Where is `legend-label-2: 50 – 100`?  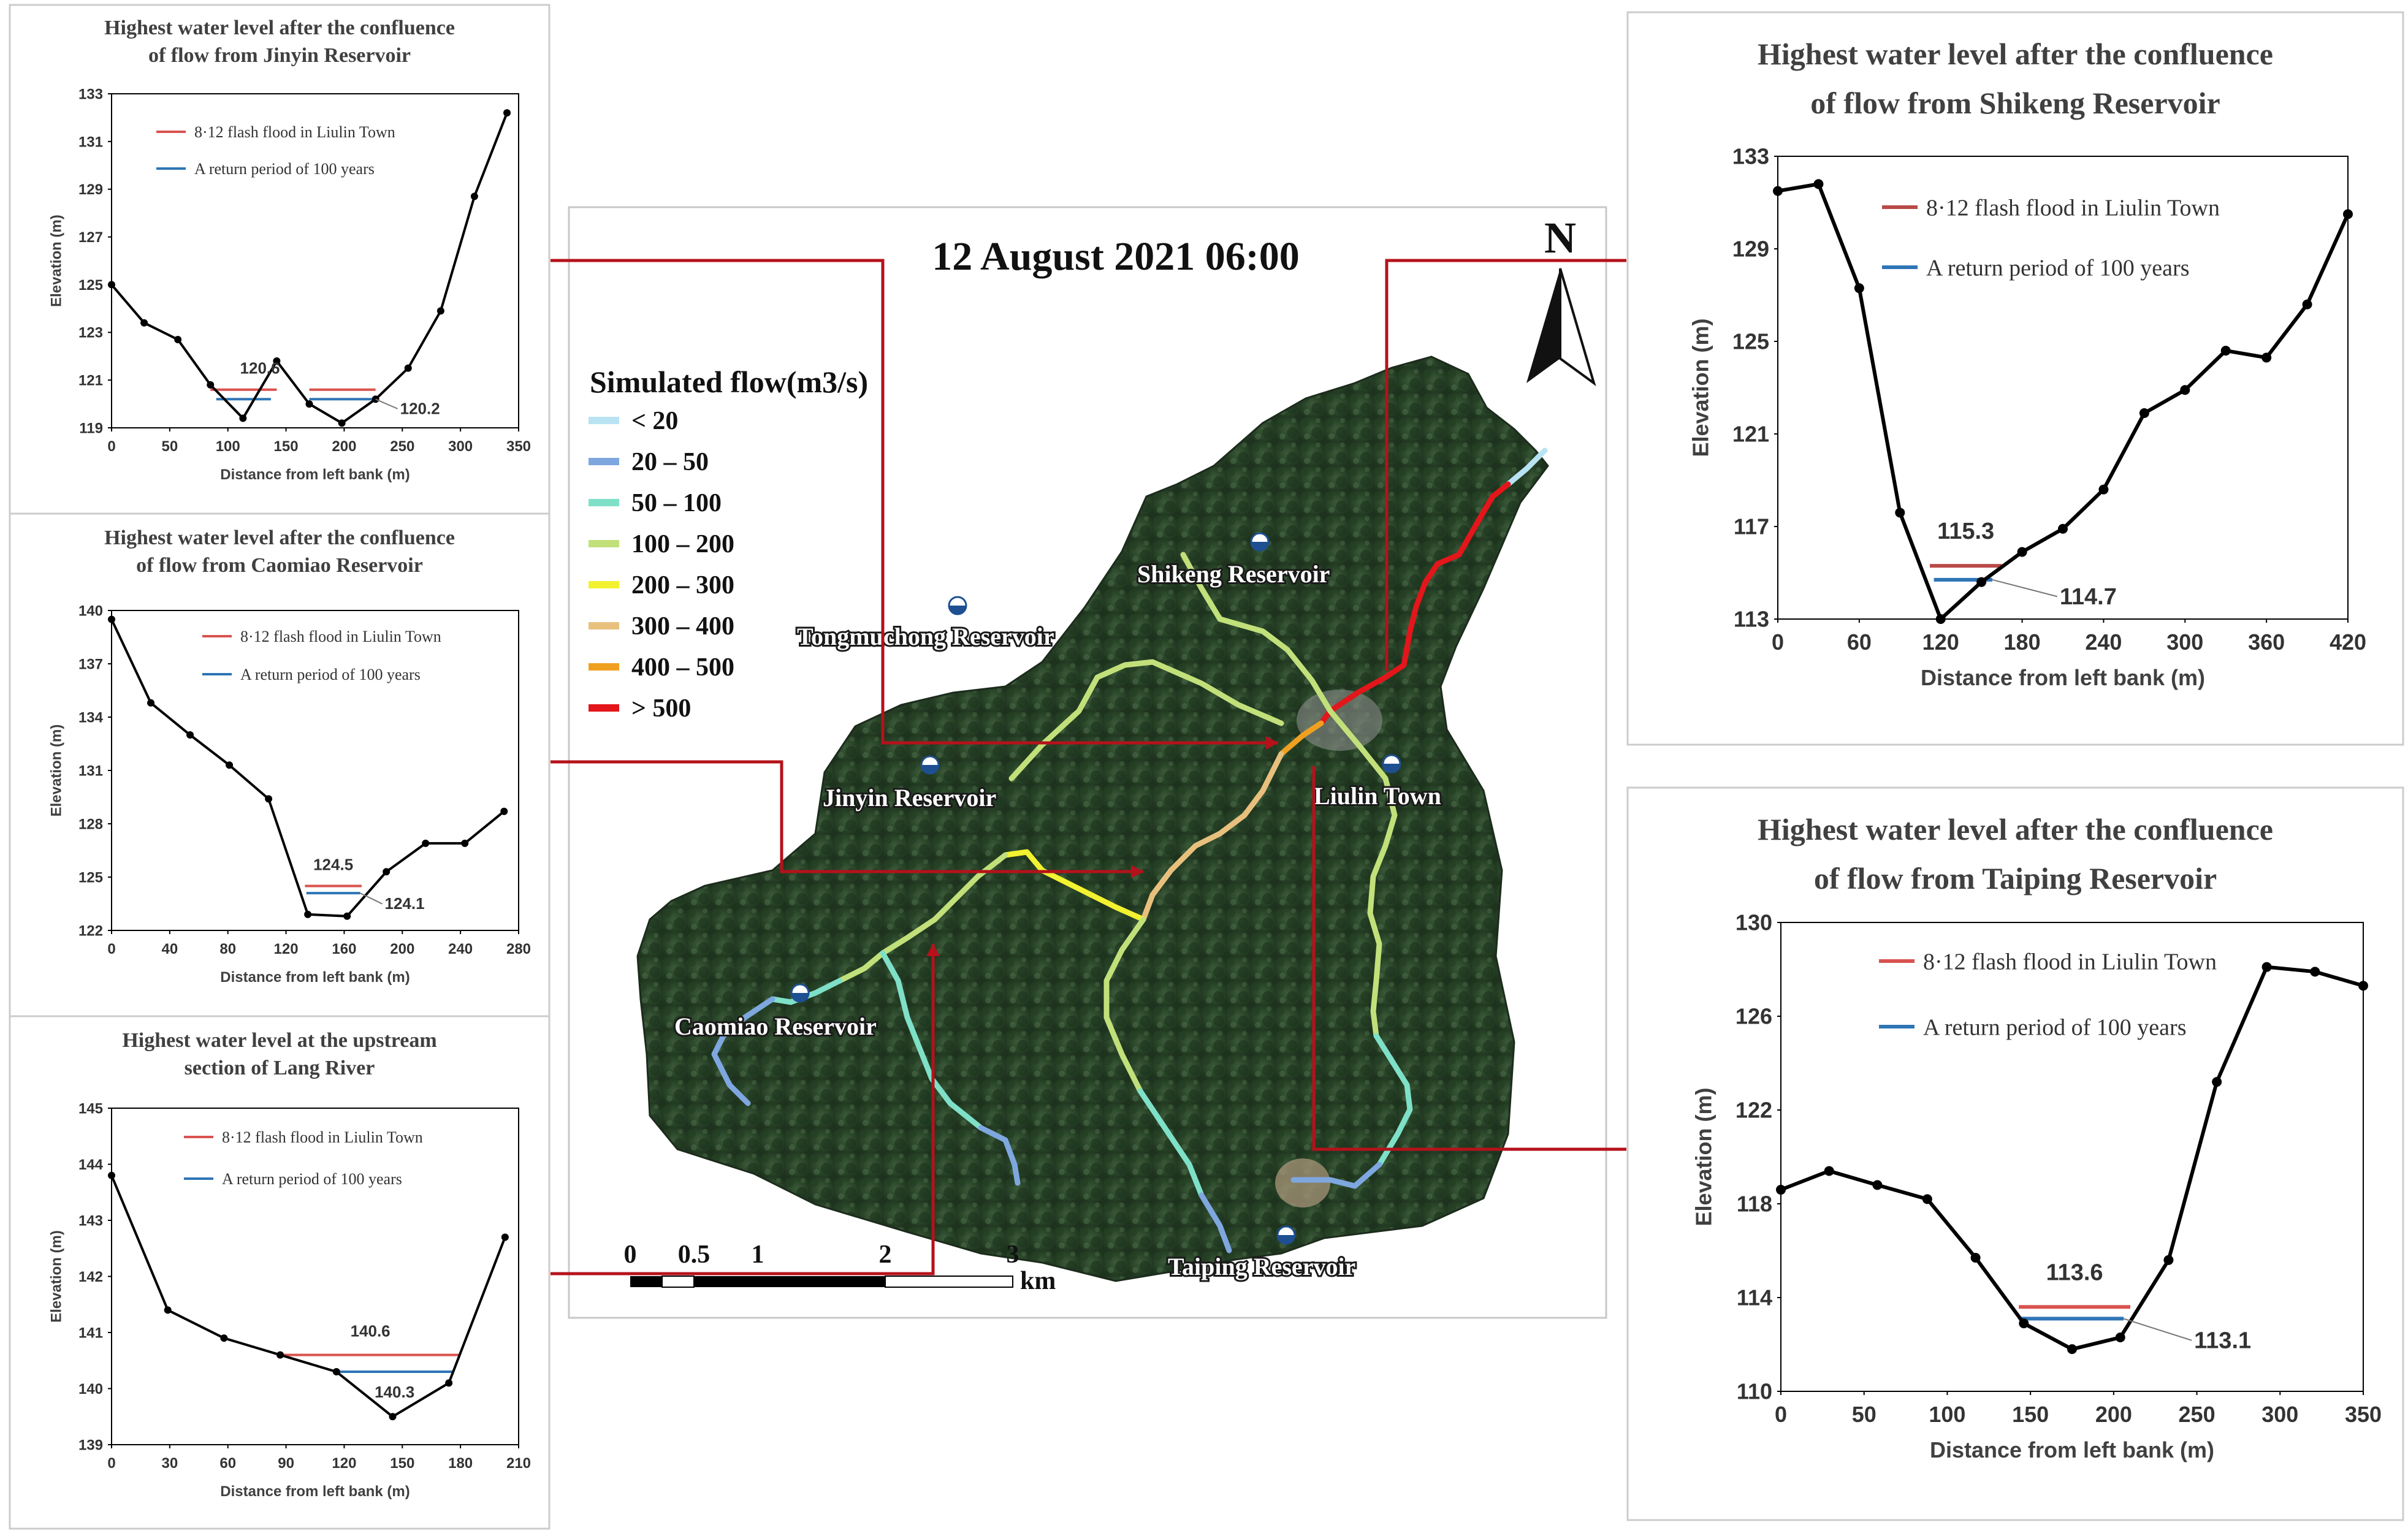 legend-label-2: 50 – 100 is located at coordinates (676, 503).